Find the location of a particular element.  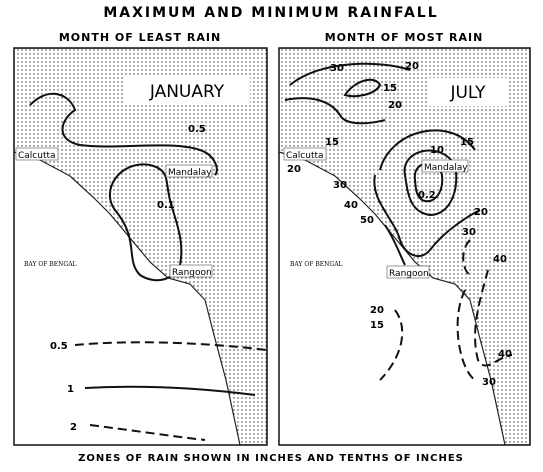

month-label: JULY is located at coordinates (467, 93).